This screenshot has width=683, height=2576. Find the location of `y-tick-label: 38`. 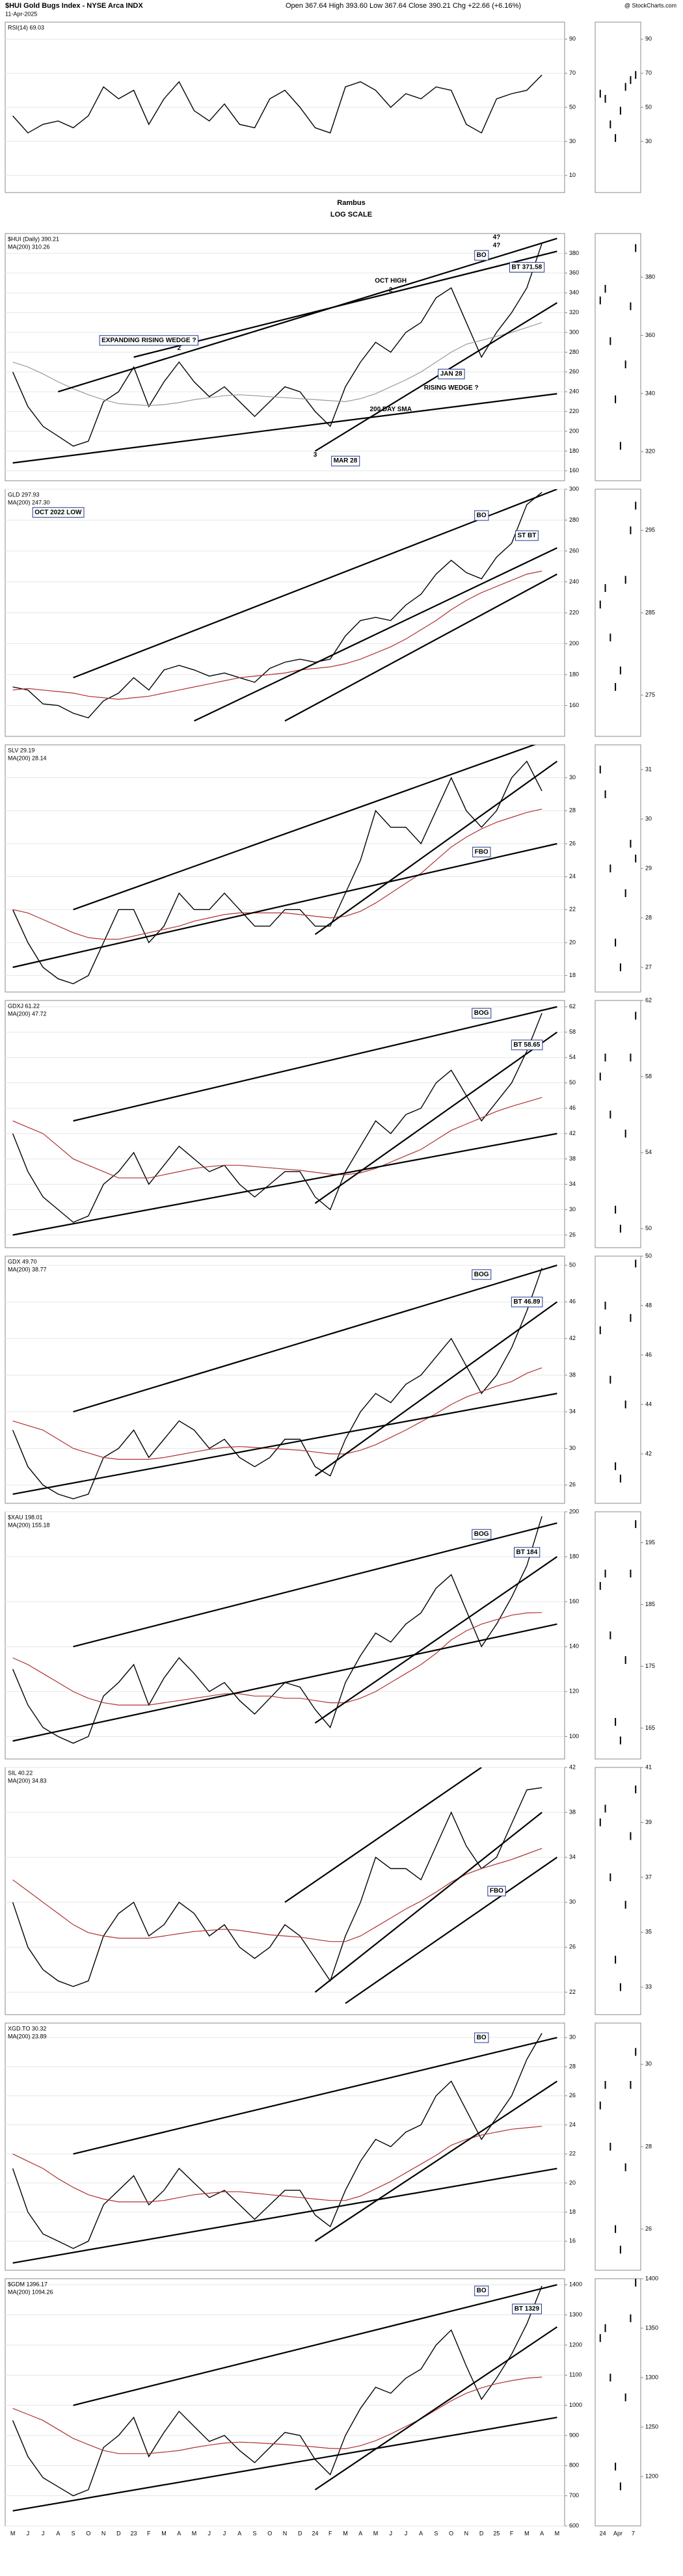

y-tick-label: 38 is located at coordinates (572, 1811).